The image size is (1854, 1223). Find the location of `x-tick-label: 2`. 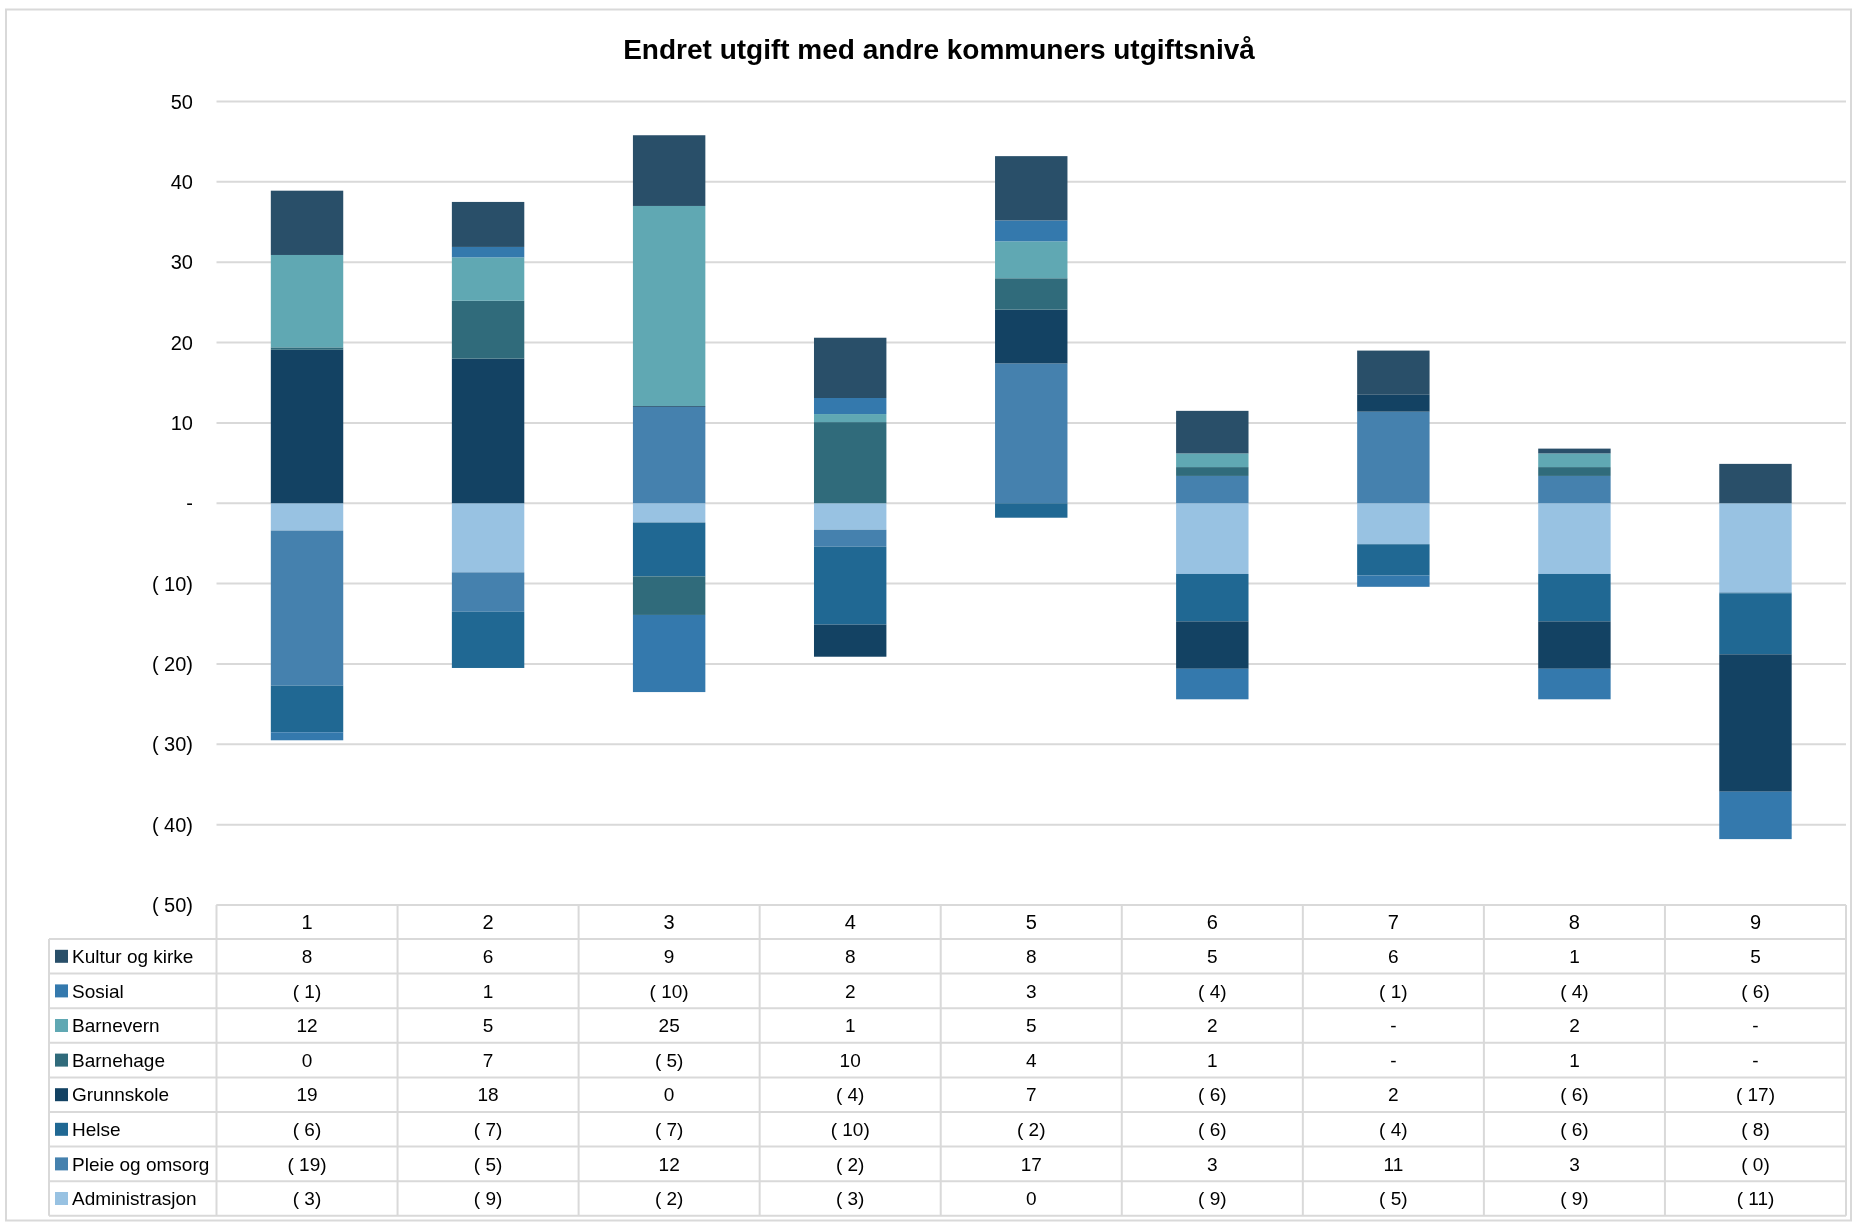

x-tick-label: 2 is located at coordinates (488, 922).